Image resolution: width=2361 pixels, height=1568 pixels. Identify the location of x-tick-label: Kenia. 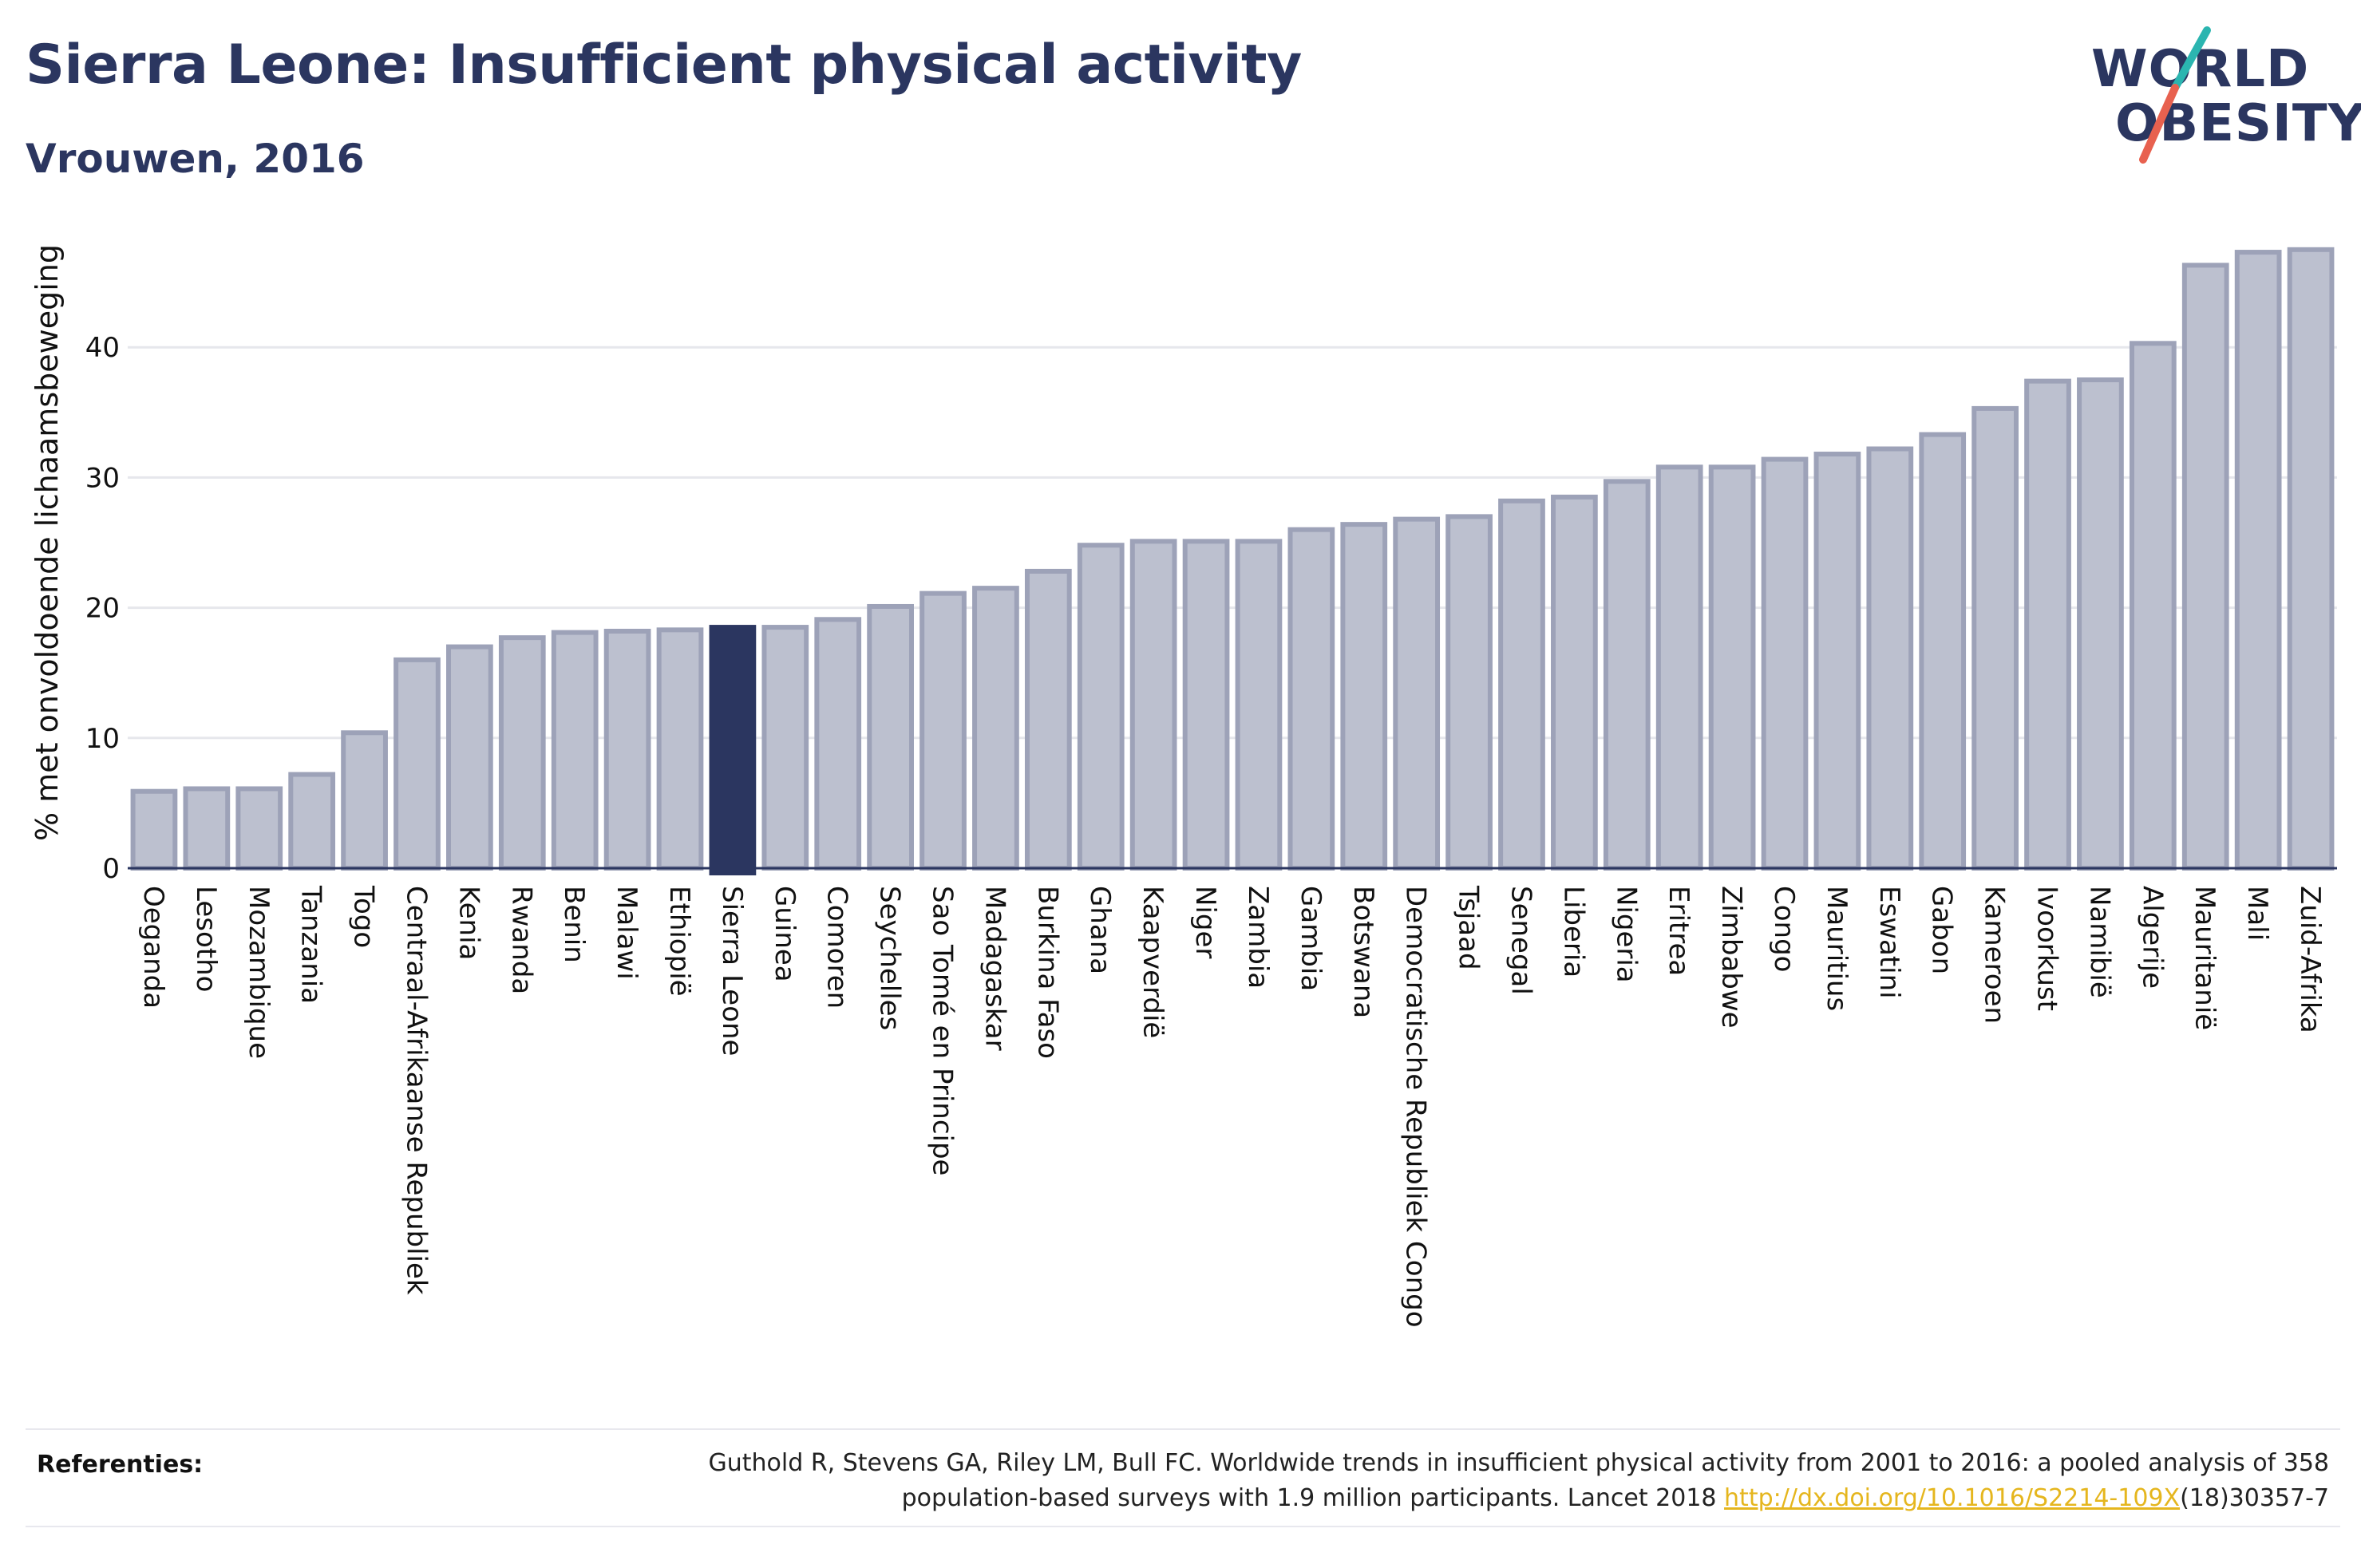
(468, 923).